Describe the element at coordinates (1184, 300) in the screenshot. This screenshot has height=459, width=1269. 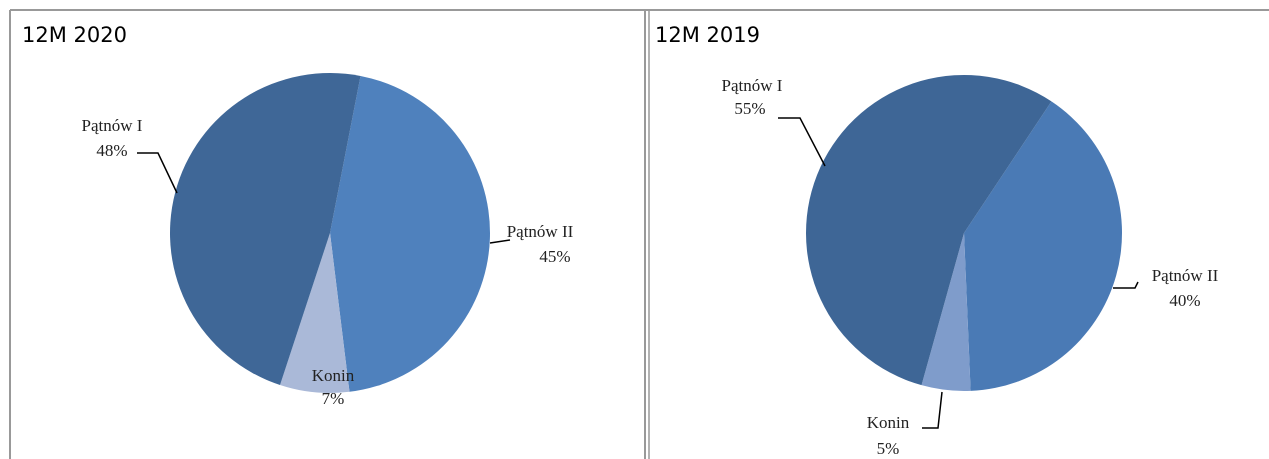
I see `value-label: 40%` at that location.